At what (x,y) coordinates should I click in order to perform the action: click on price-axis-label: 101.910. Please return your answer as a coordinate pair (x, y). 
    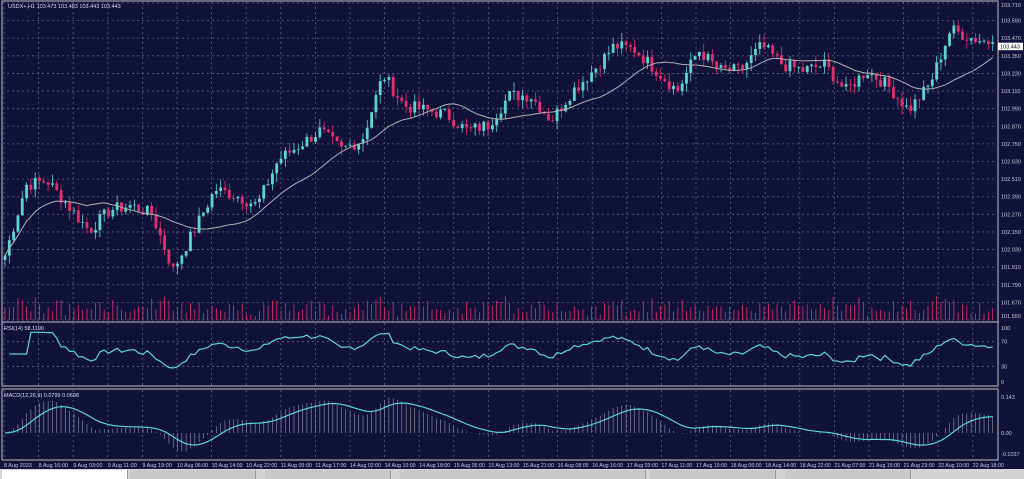
    Looking at the image, I should click on (1011, 268).